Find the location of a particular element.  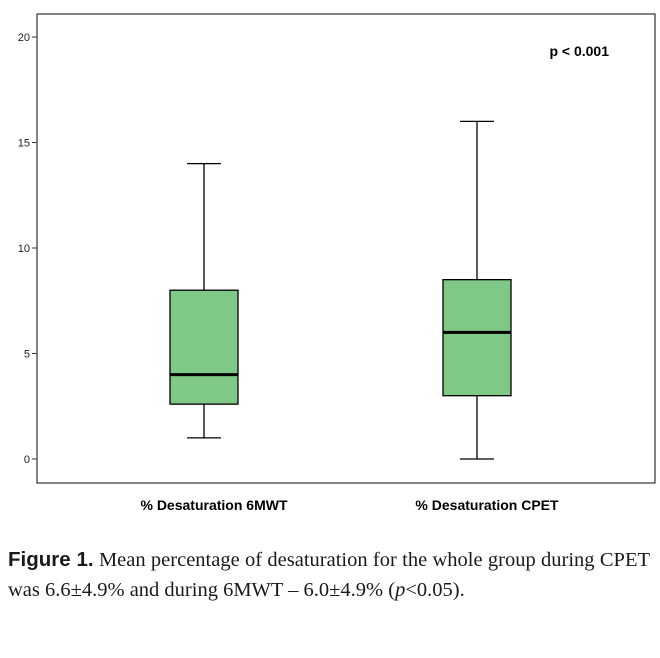

y-tick-label: 10 is located at coordinates (24, 249).